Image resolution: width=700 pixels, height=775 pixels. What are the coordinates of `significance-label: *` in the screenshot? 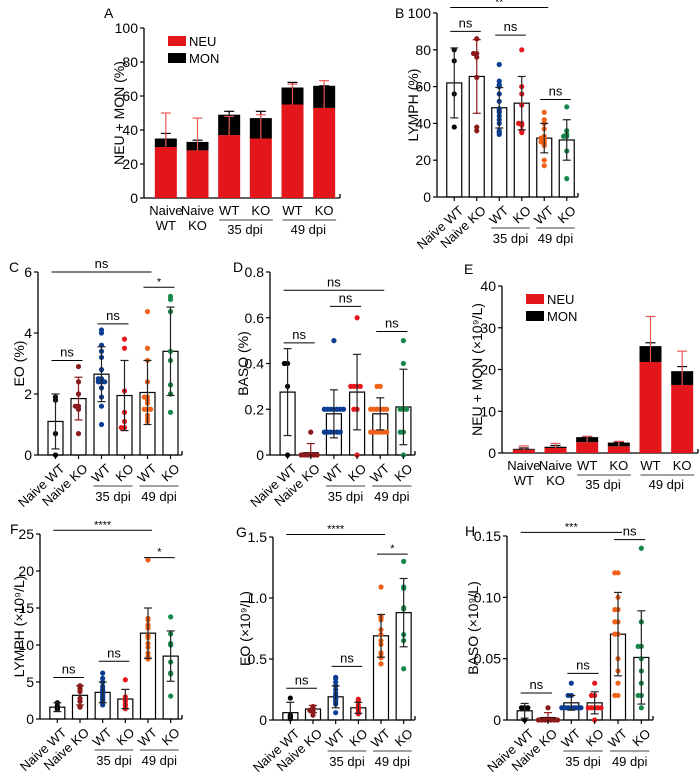 It's located at (159, 553).